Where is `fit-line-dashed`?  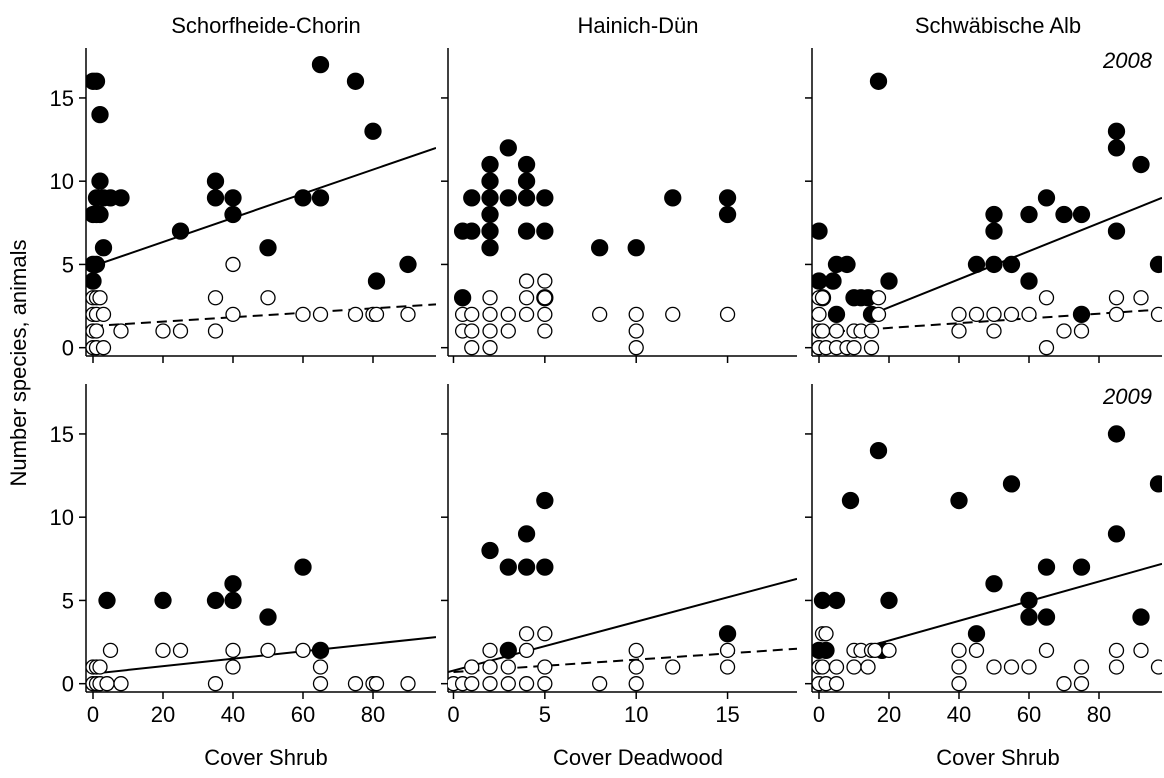 fit-line-dashed is located at coordinates (264, 315).